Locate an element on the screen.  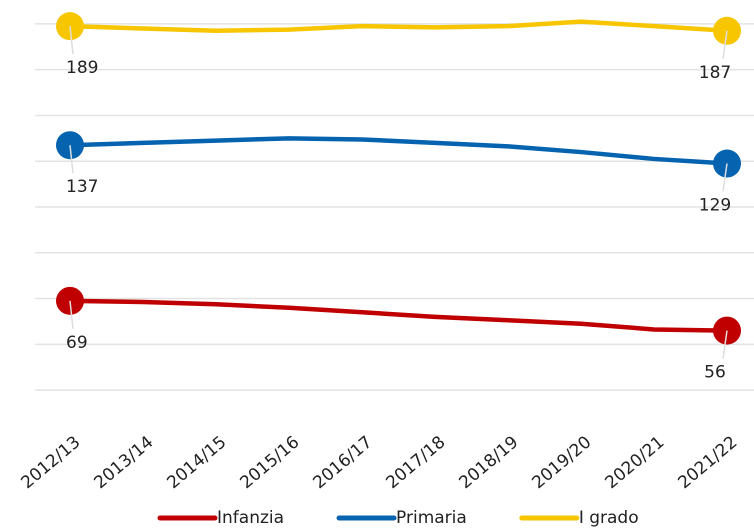
x-tick-label: 2021/22 is located at coordinates (707, 462).